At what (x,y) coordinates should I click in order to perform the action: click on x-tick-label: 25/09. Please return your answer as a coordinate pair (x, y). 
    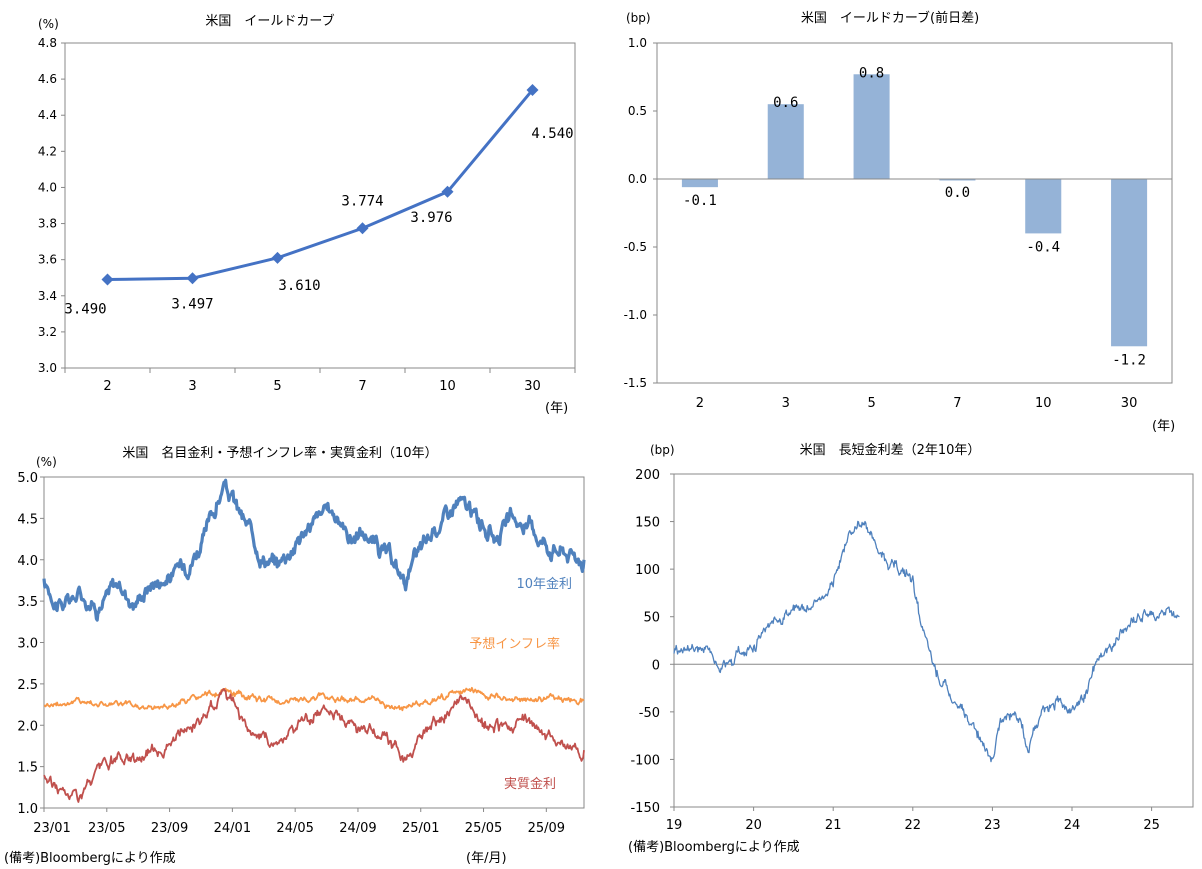
    Looking at the image, I should click on (546, 828).